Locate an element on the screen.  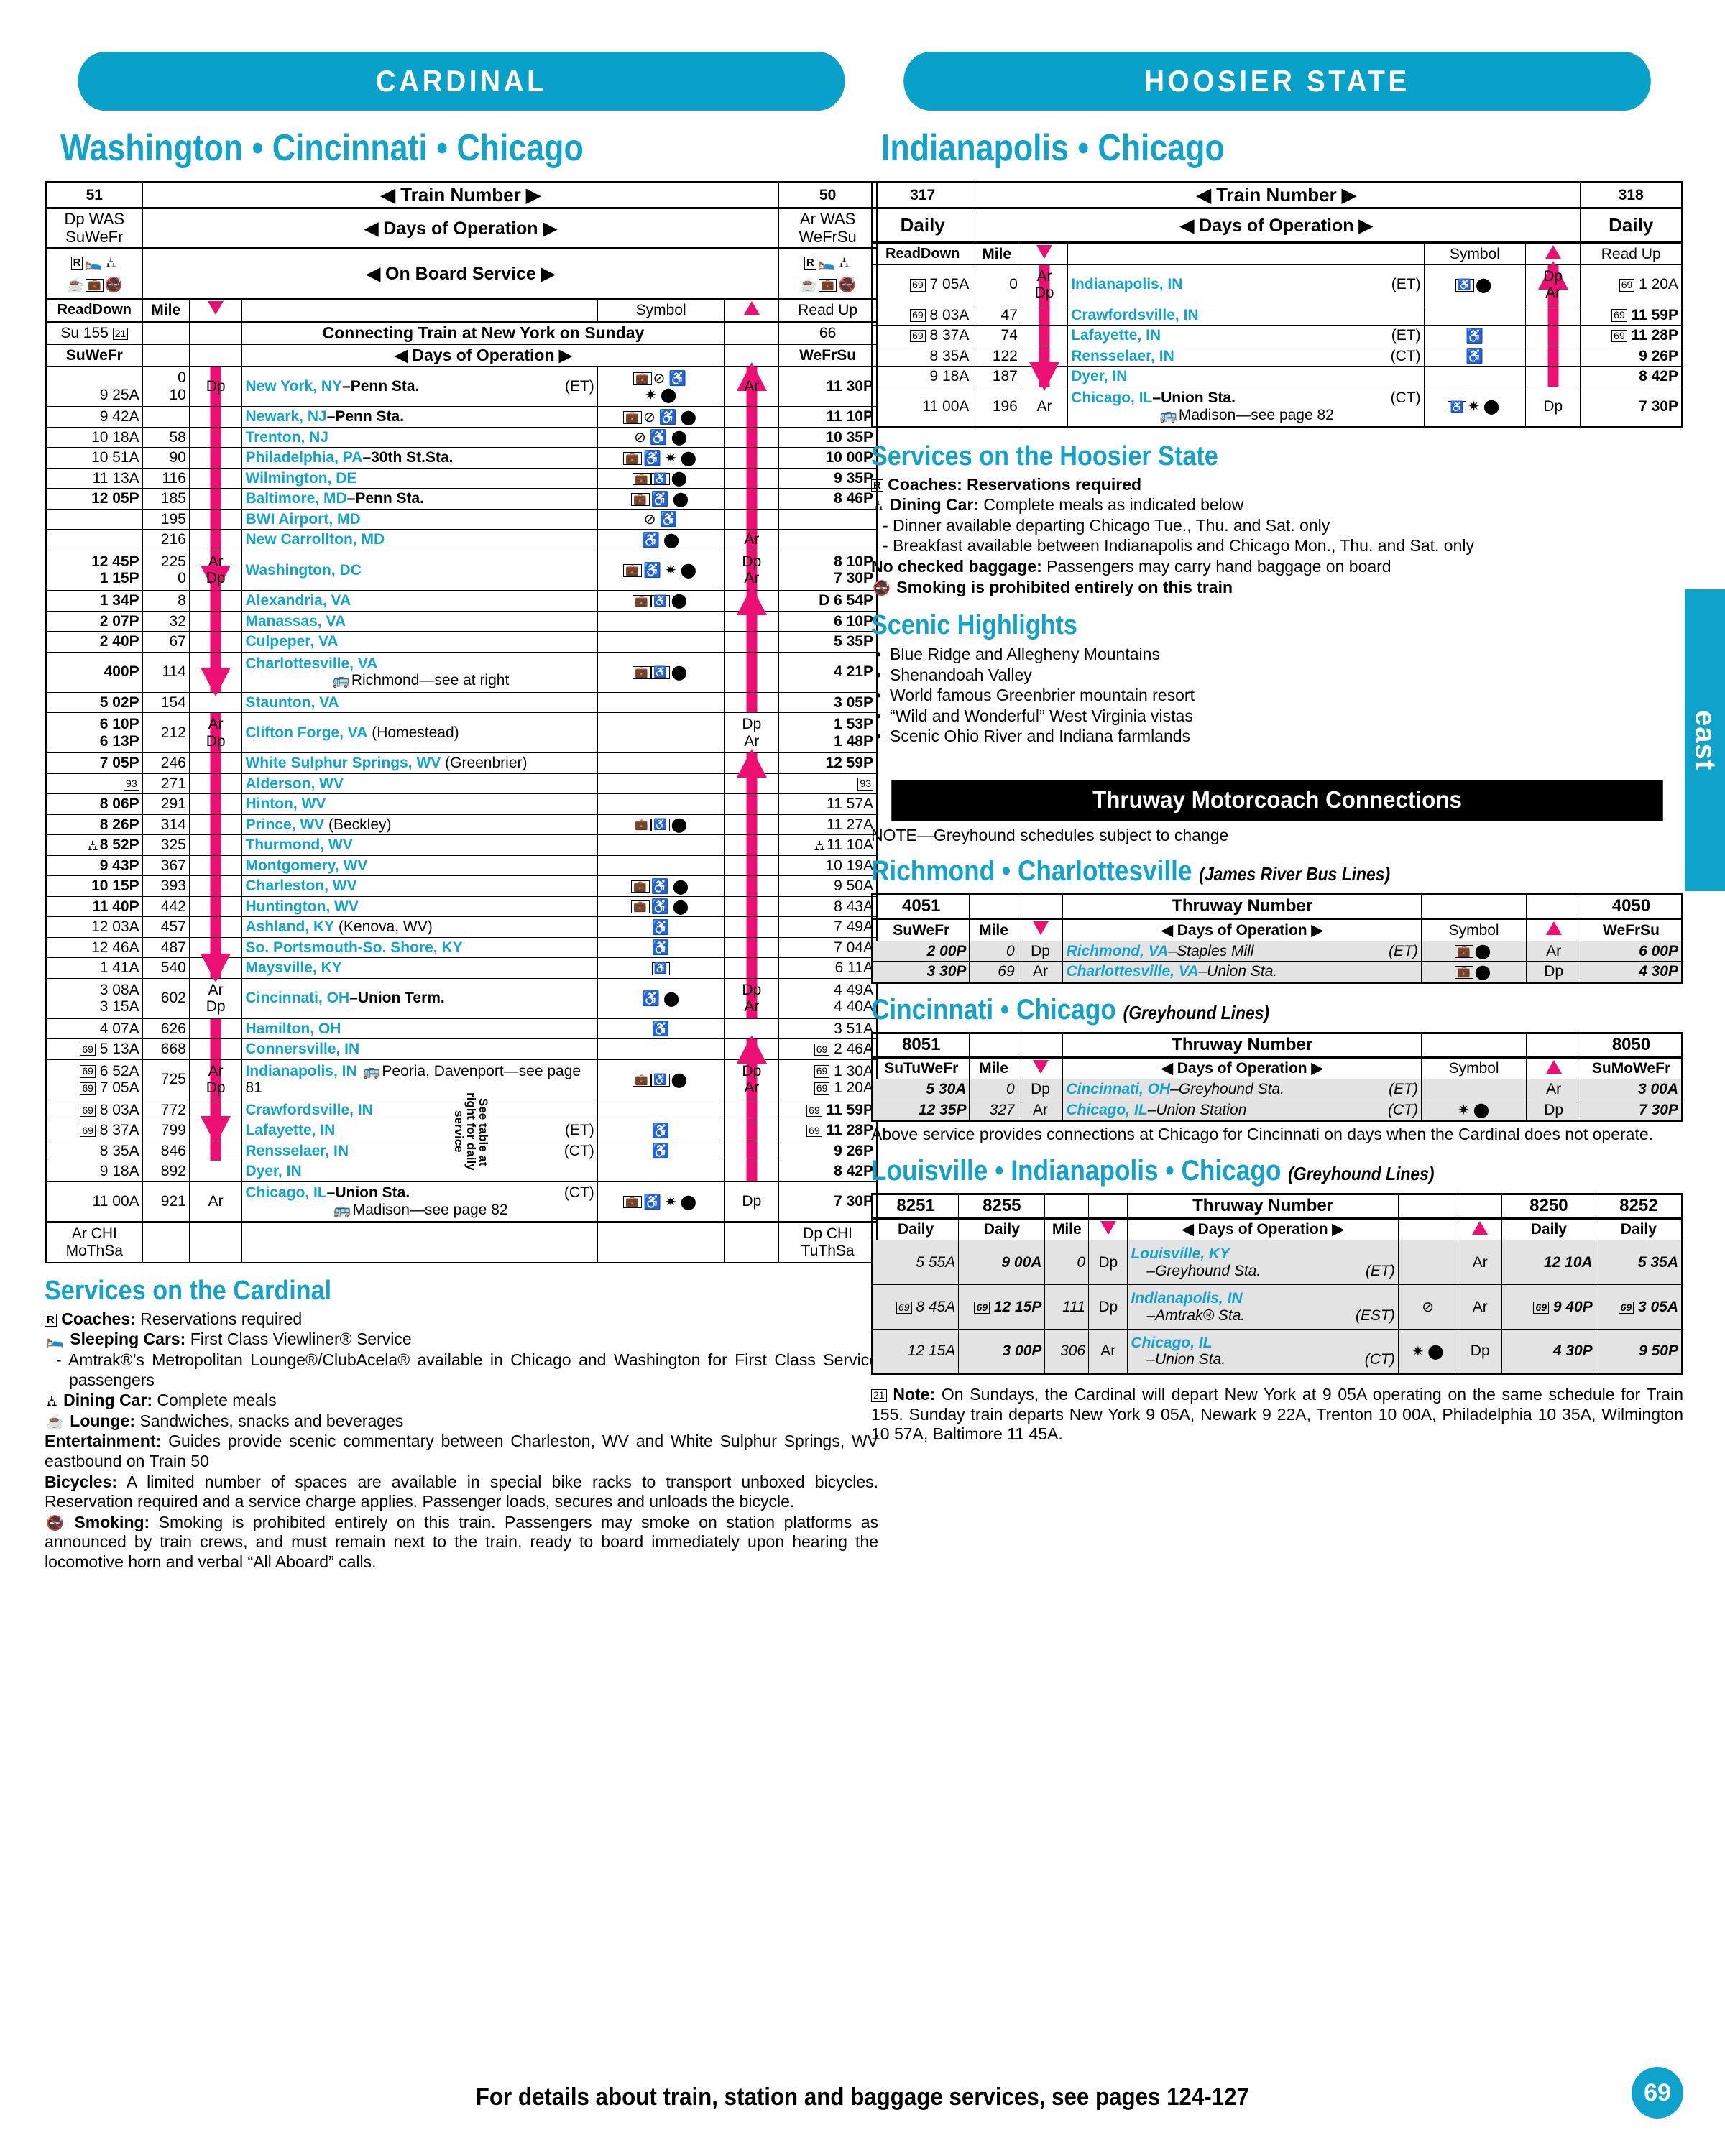
station-cell: Charleston, WV is located at coordinates (420, 886).